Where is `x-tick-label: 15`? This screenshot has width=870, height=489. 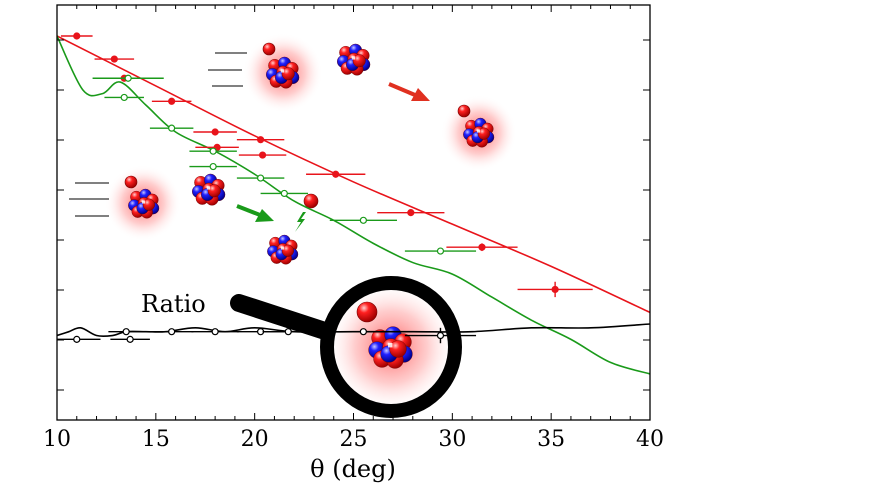 x-tick-label: 15 is located at coordinates (156, 439).